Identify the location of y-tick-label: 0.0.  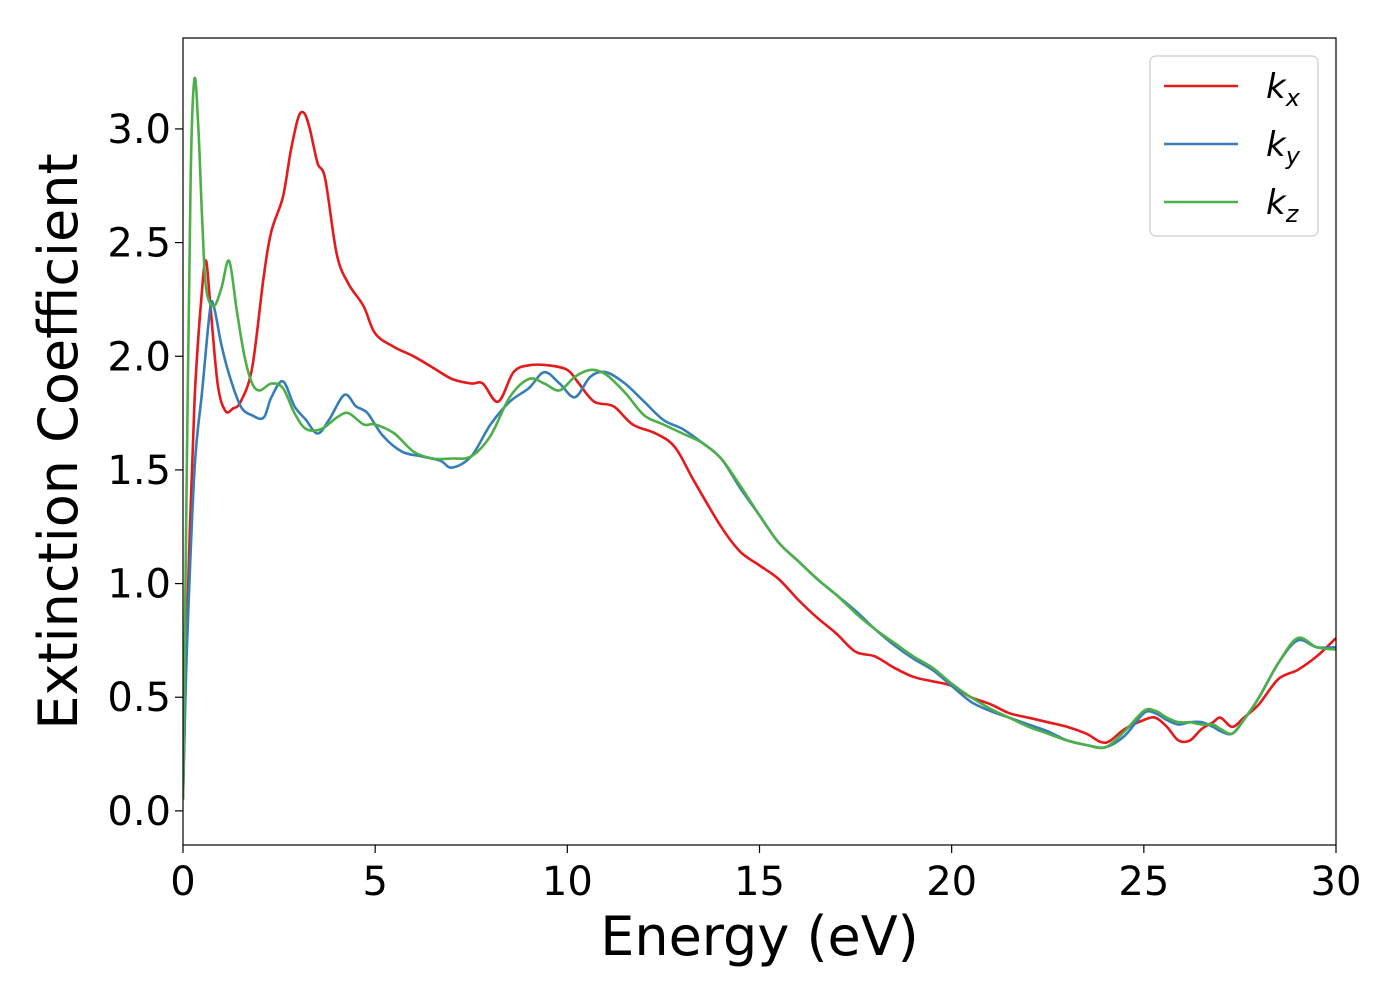
(139, 812).